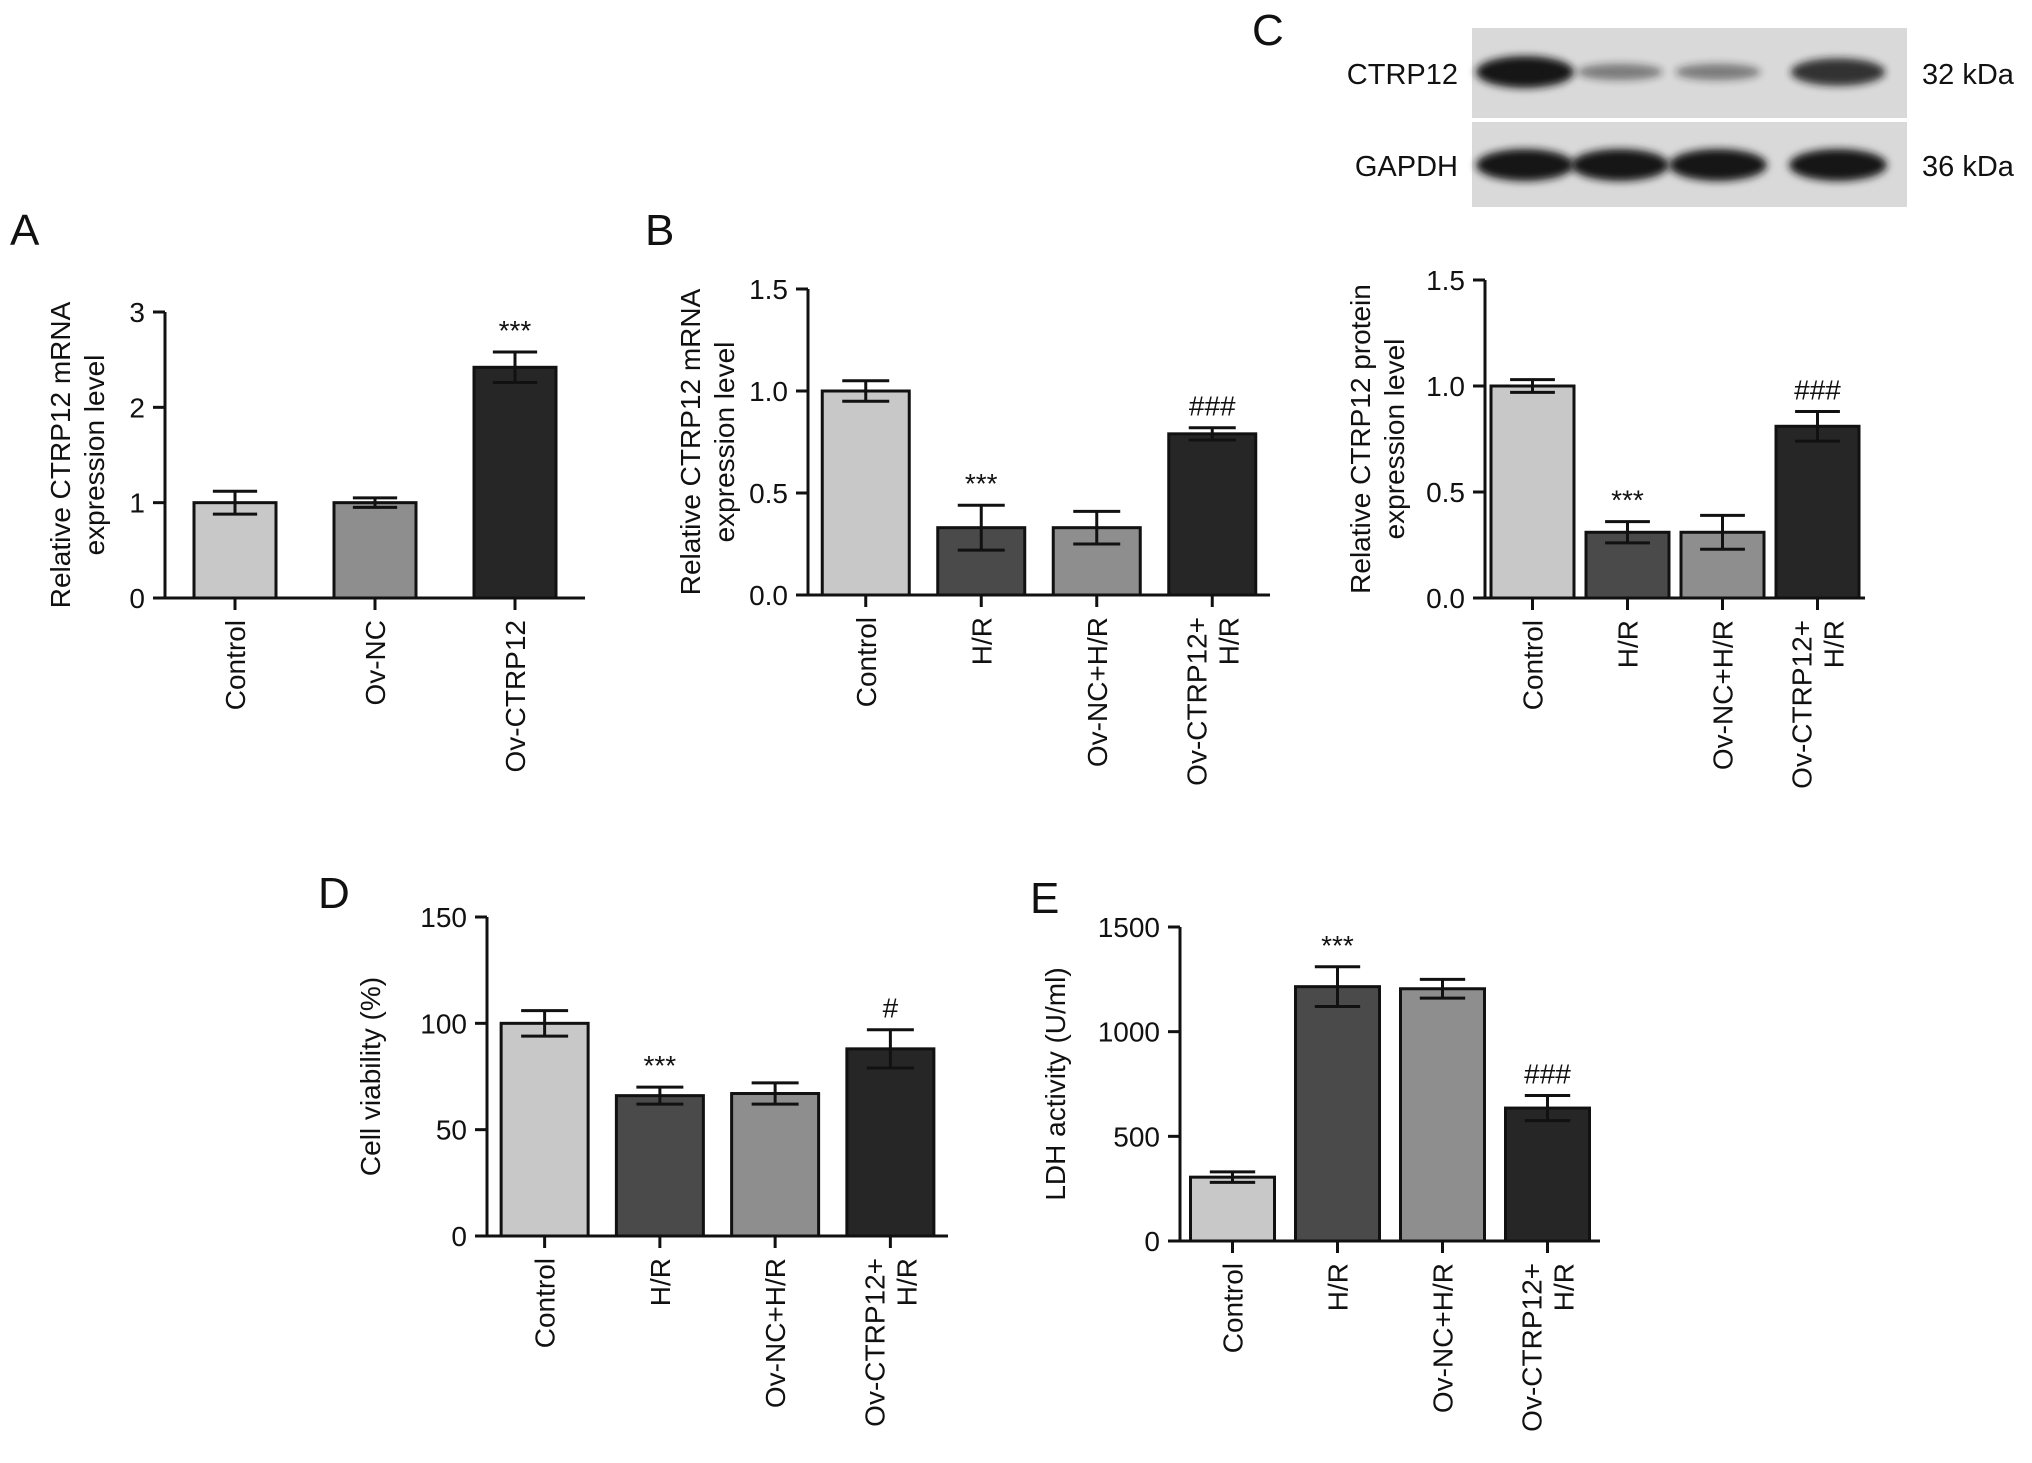  I want to click on x-tick-label-line: Ov-NC, so click(375, 663).